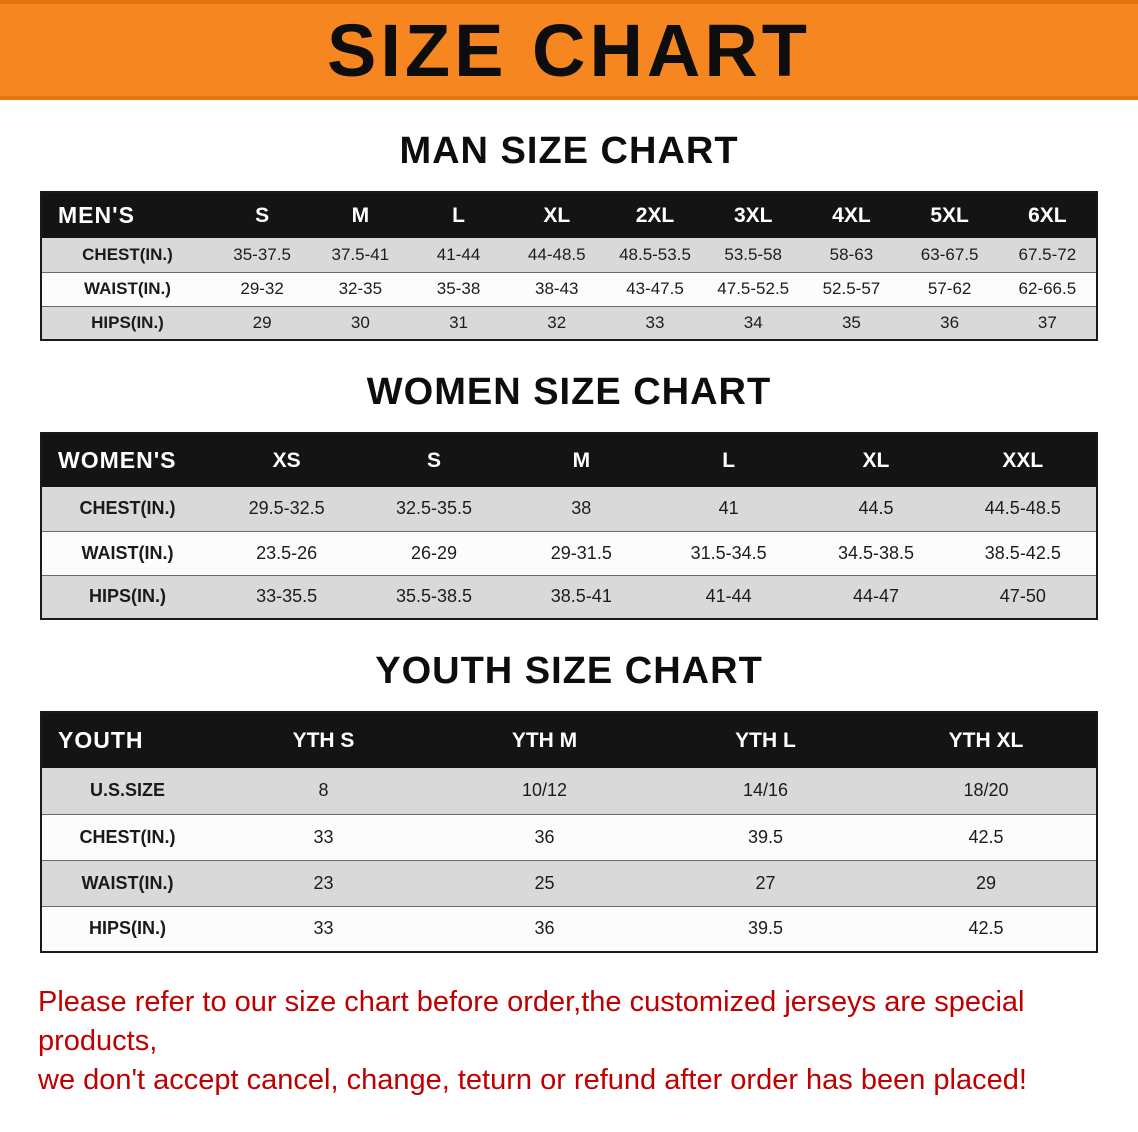  What do you see at coordinates (851, 288) in the screenshot?
I see `table-cell: 52.5-57` at bounding box center [851, 288].